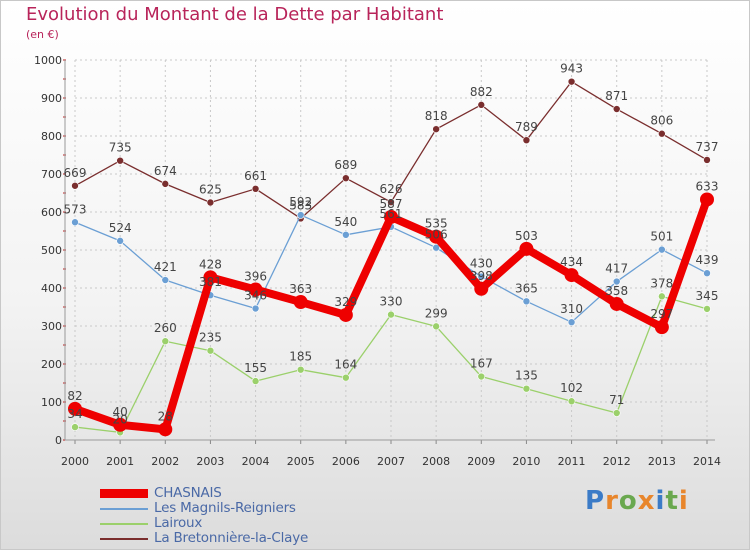 The width and height of the screenshot is (750, 550). I want to click on data-label: 737, so click(707, 147).